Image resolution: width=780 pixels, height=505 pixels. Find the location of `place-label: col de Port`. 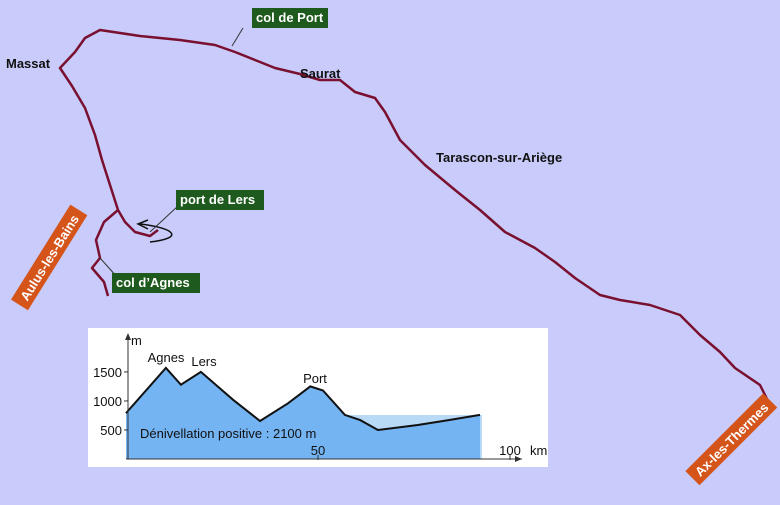

place-label: col de Port is located at coordinates (290, 17).